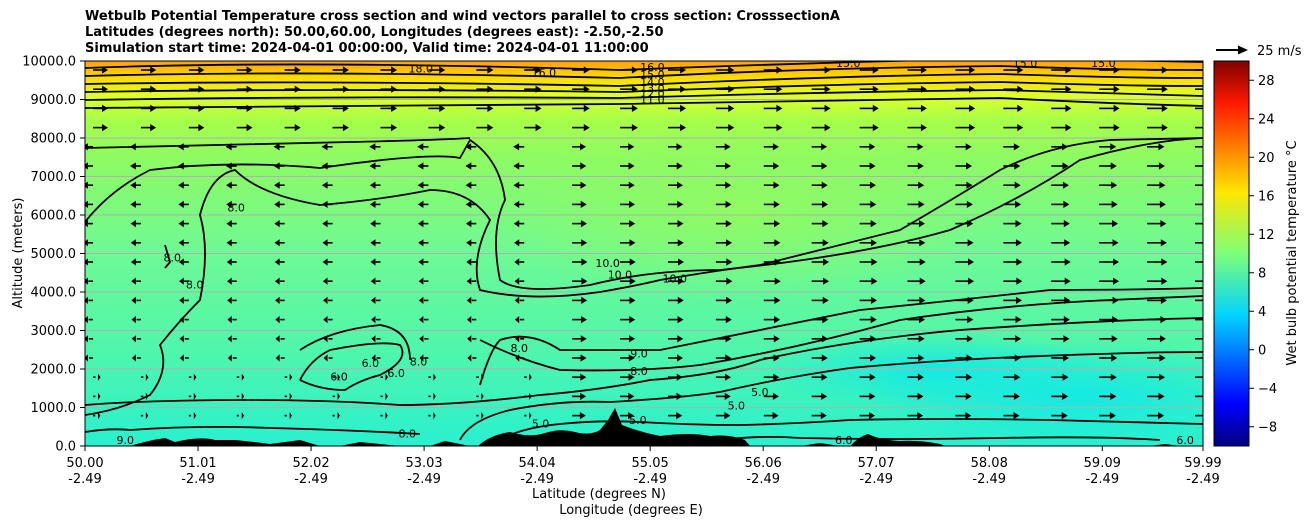 The image size is (1311, 526). What do you see at coordinates (519, 348) in the screenshot?
I see `svg-text: 8.0` at bounding box center [519, 348].